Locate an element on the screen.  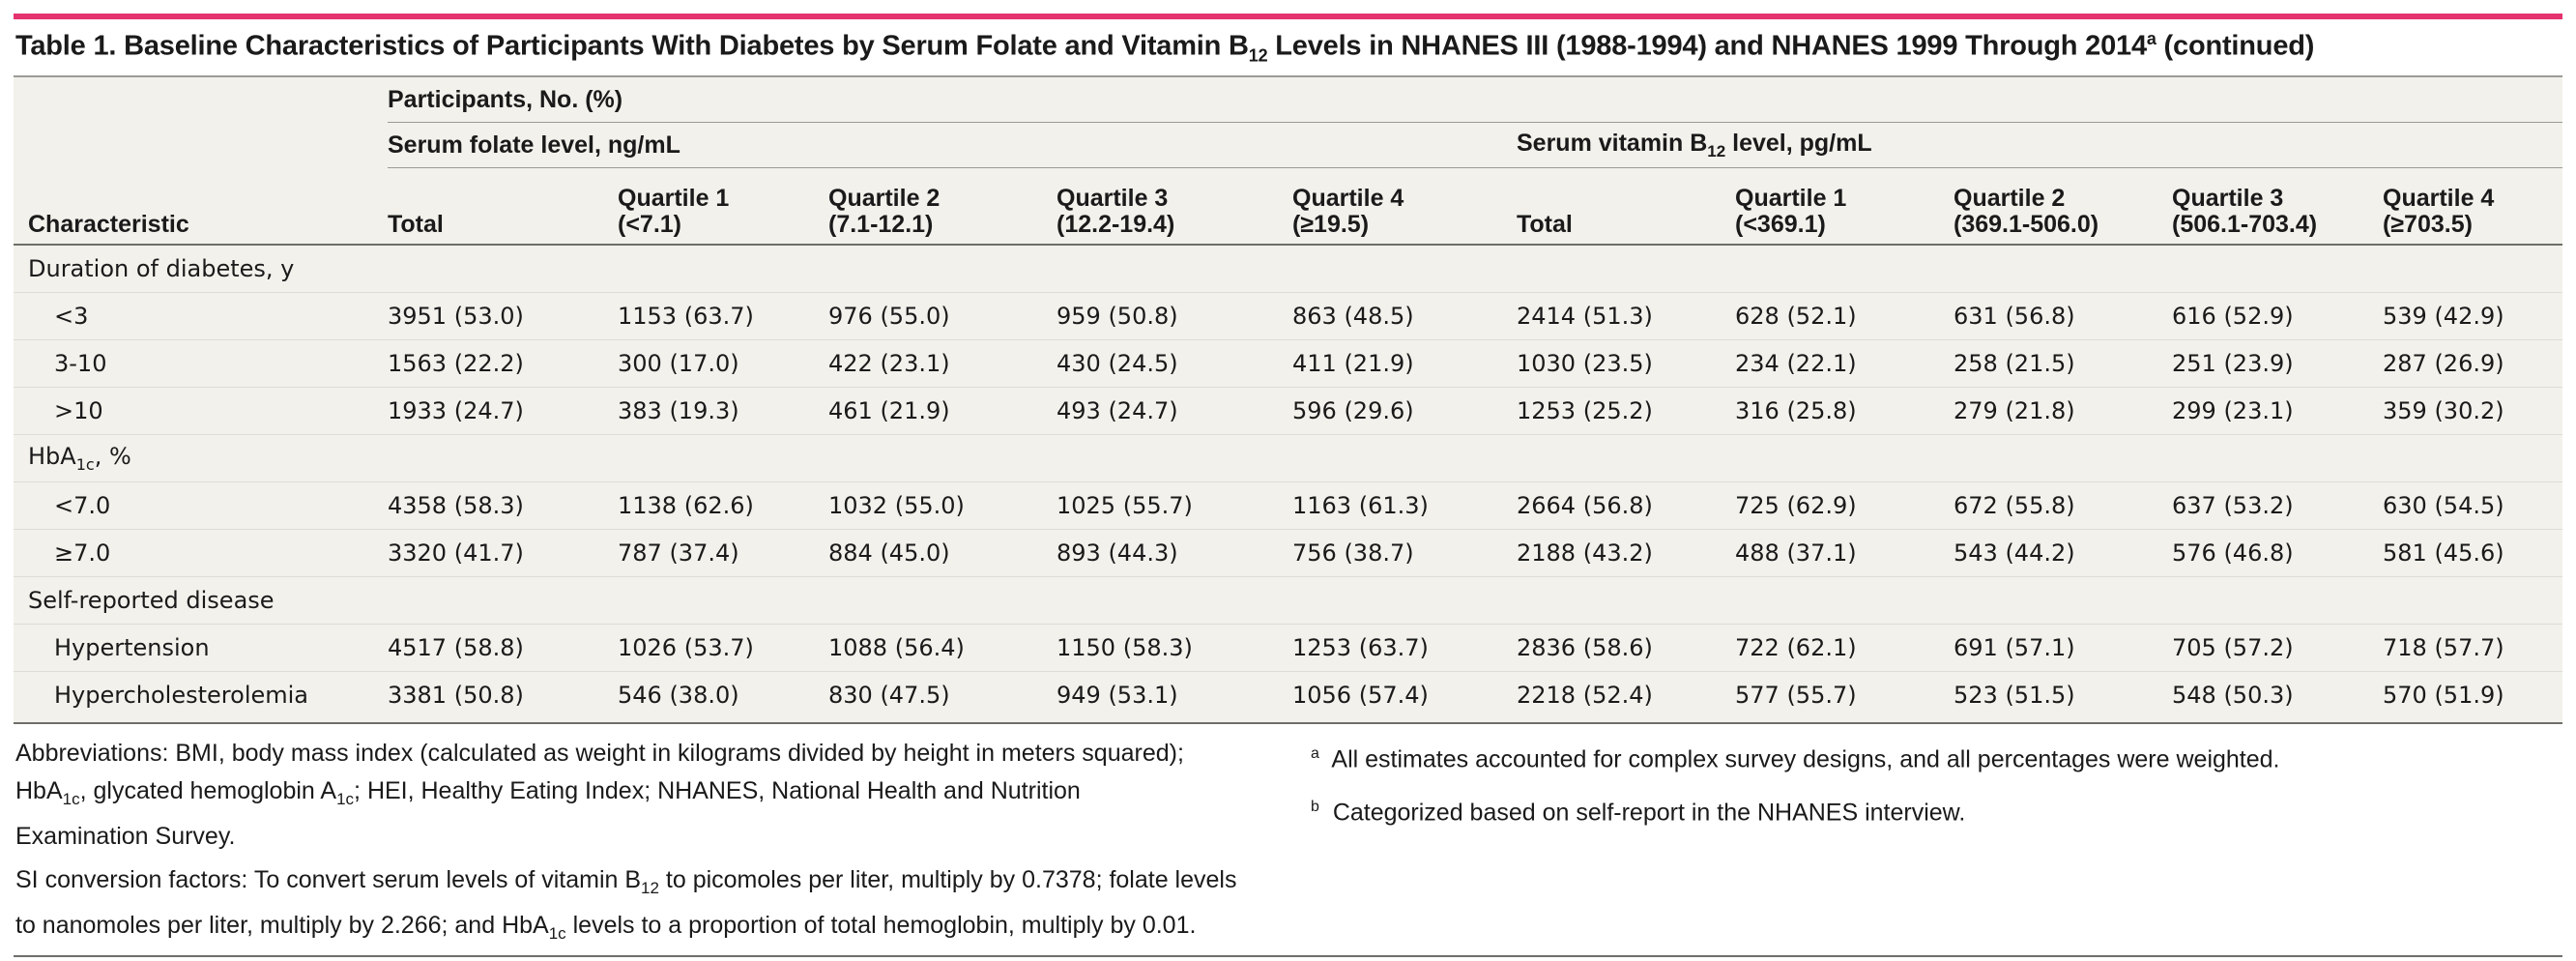
table-cell: 258 (21.5) is located at coordinates (2063, 363).